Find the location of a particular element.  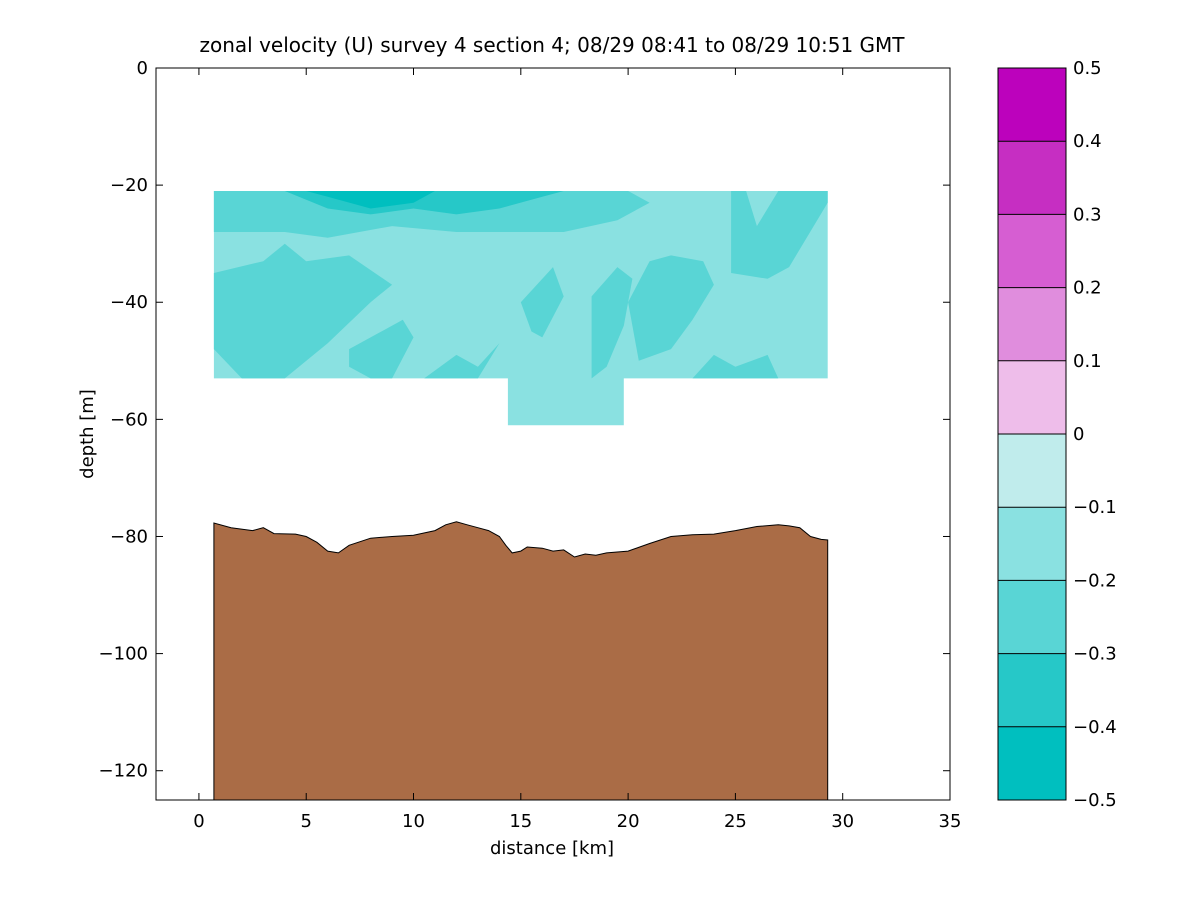

y-tick-label: −20 is located at coordinates (129, 185).